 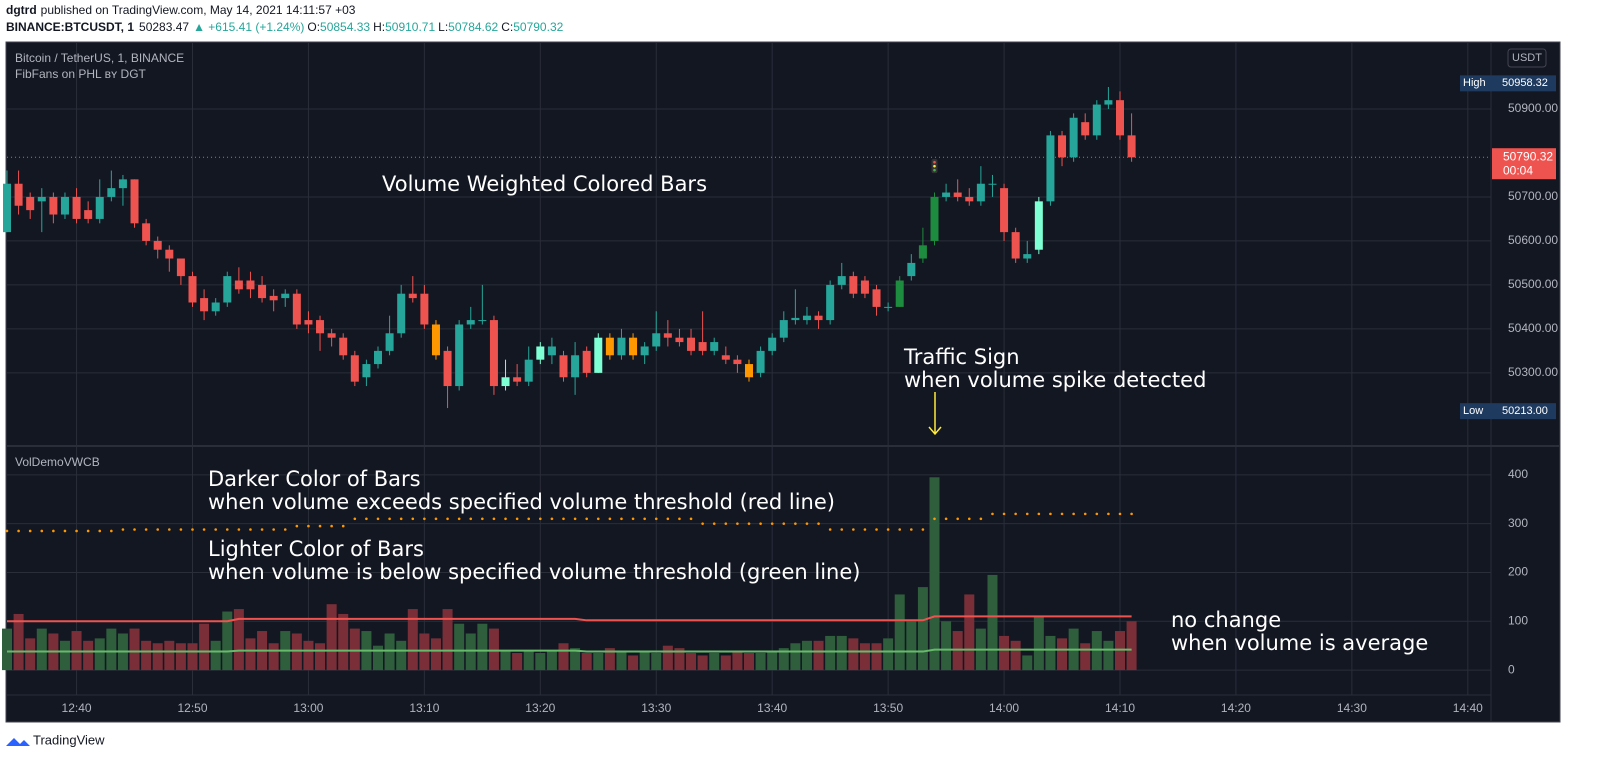 What do you see at coordinates (1236, 708) in the screenshot?
I see `x-tick-label: 14:20` at bounding box center [1236, 708].